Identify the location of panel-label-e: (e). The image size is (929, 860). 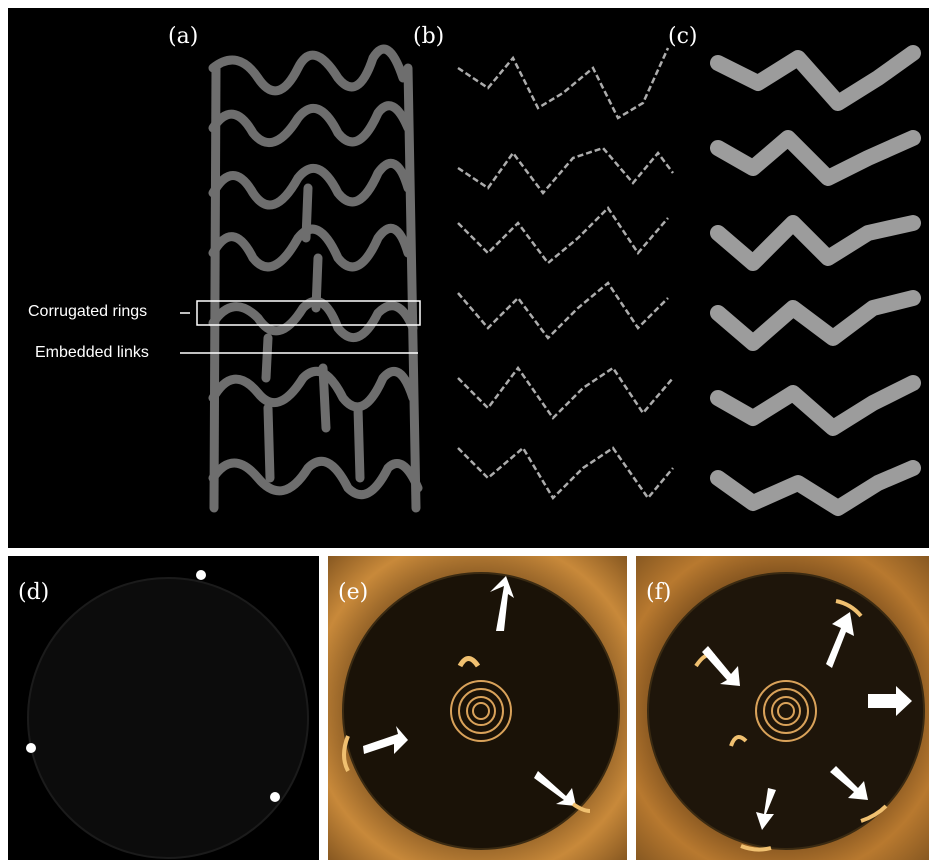
(353, 592).